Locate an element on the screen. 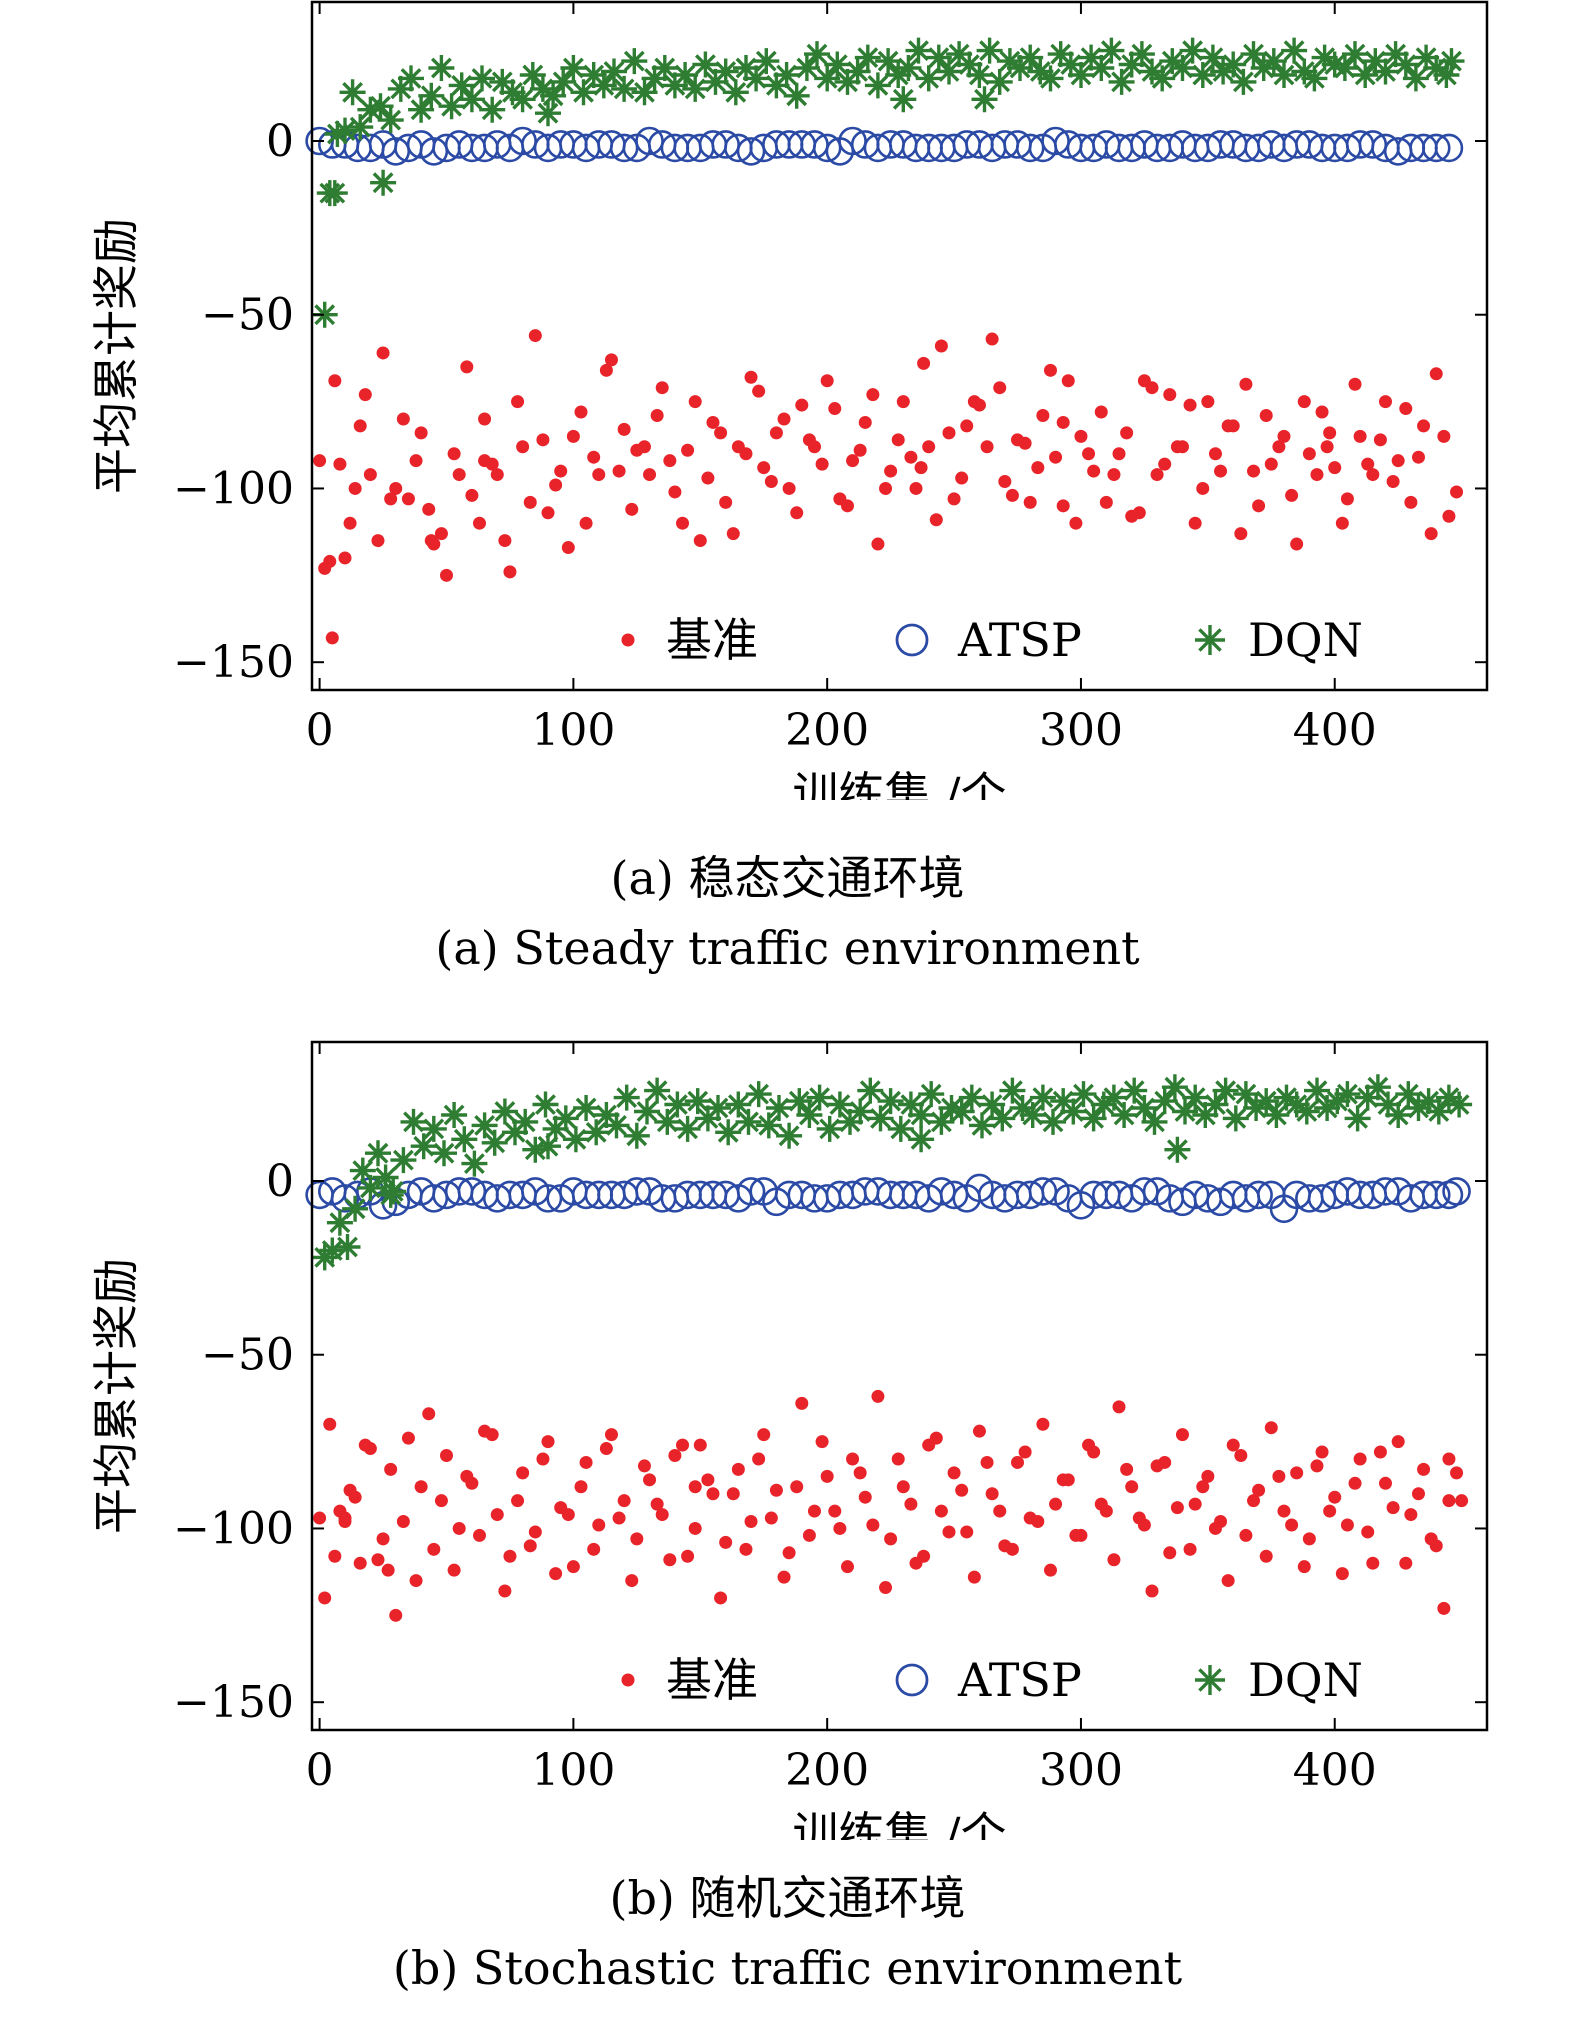 The image size is (1575, 2023). chart0-x-tick-label: 100 is located at coordinates (573, 730).